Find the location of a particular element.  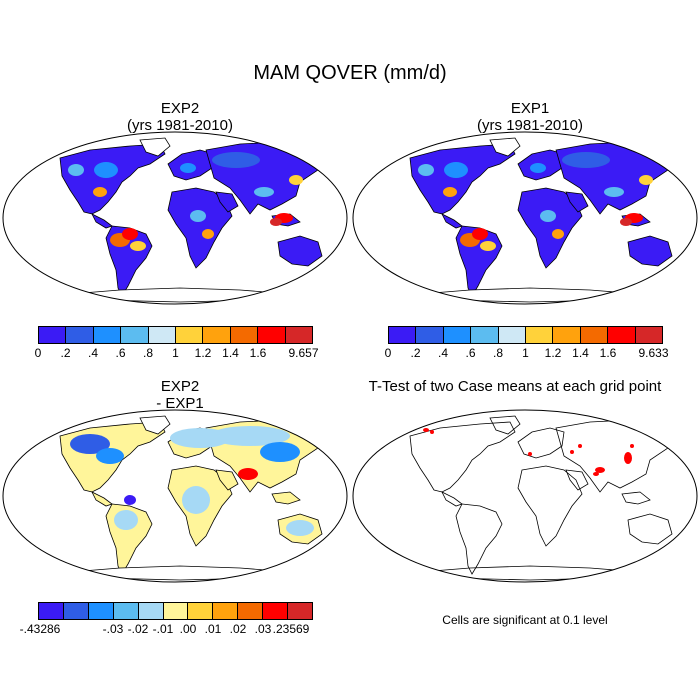

exp1-map-frame is located at coordinates (525, 218).